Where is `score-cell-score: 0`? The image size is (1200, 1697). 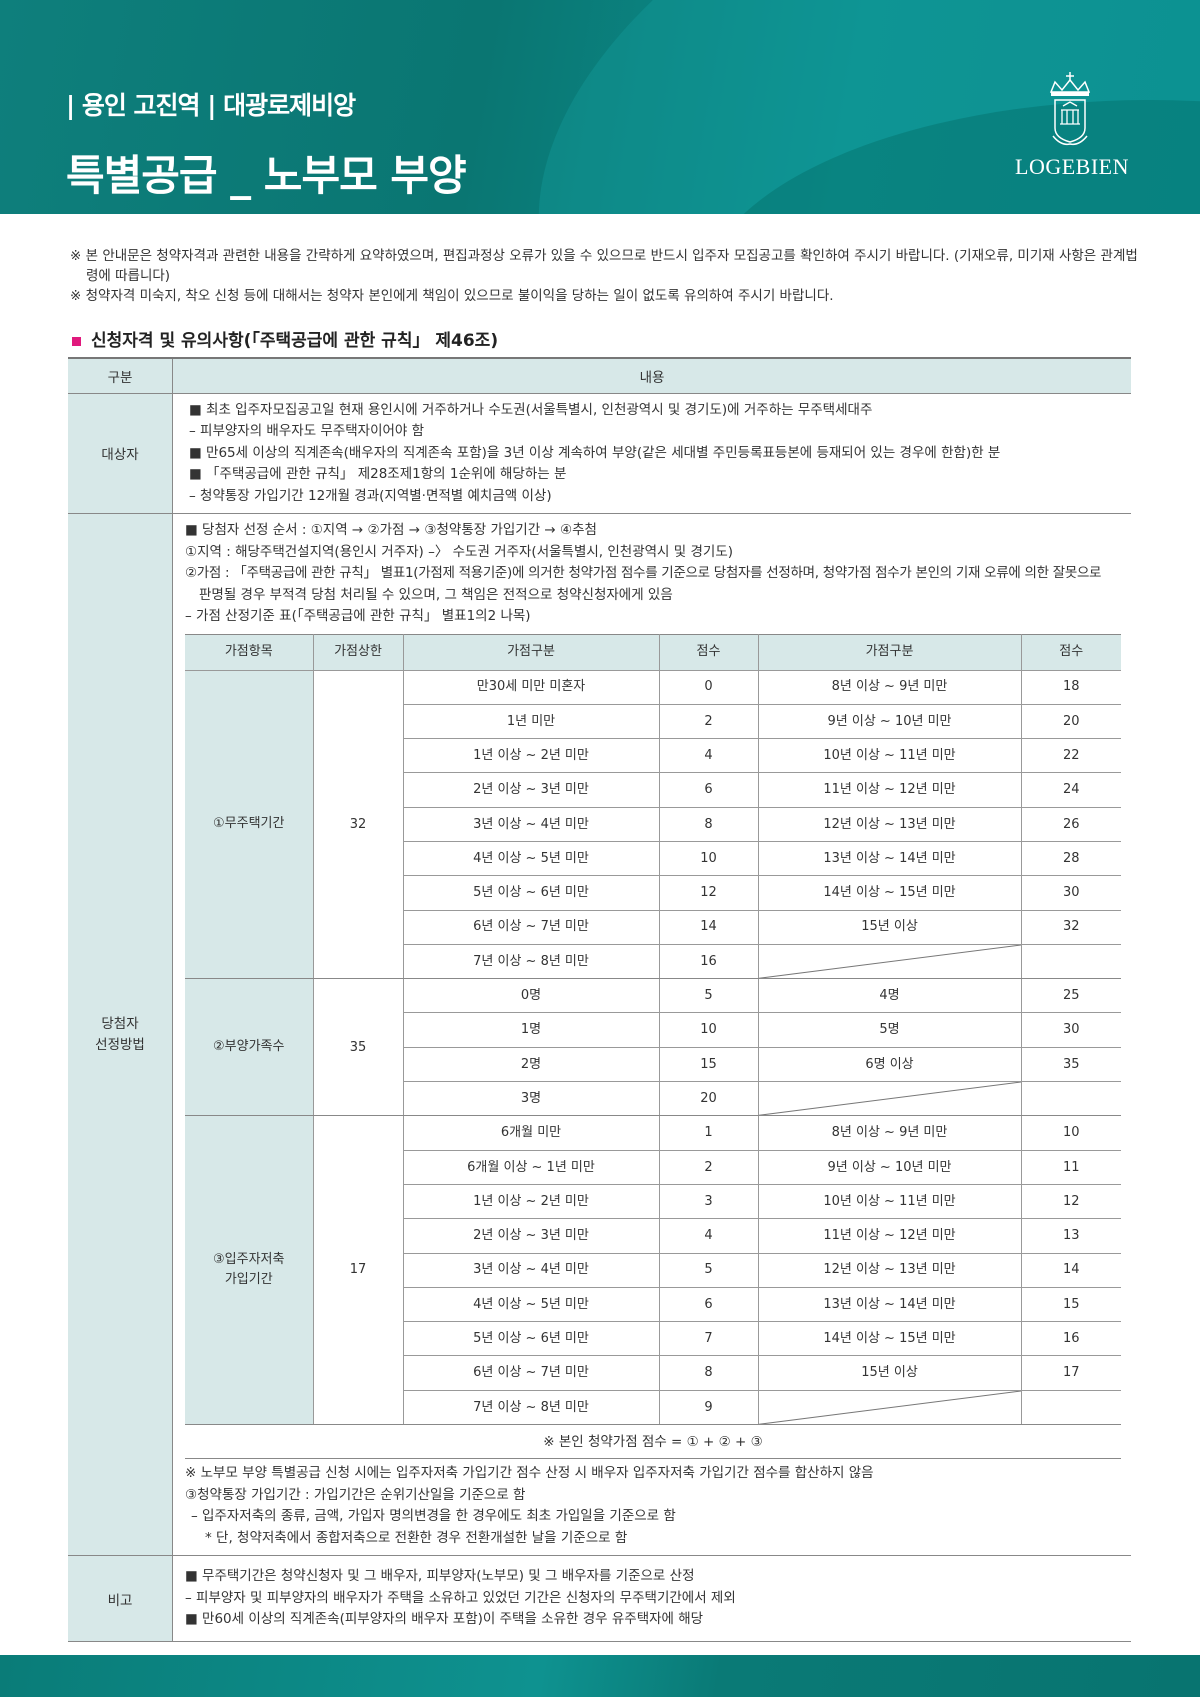 score-cell-score: 0 is located at coordinates (709, 687).